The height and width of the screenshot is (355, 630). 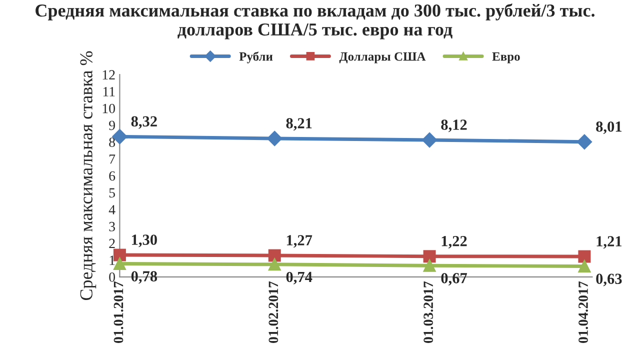 I want to click on data-label: 1,30, so click(x=144, y=241).